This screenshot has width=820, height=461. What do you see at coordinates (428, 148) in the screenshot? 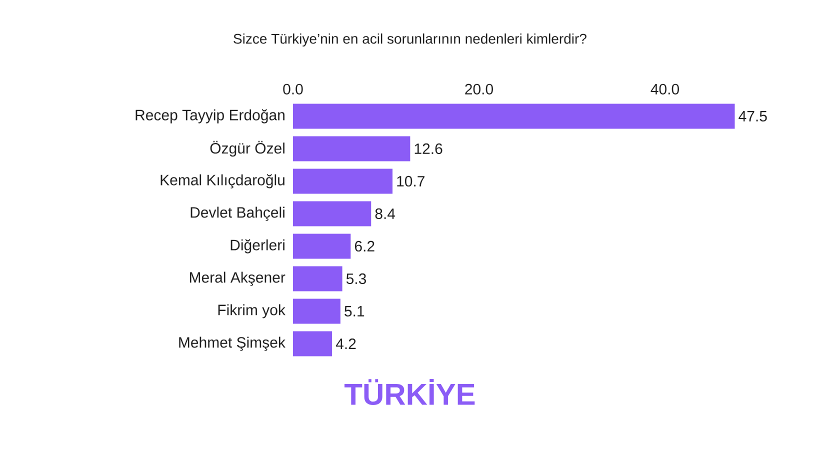
I see `data-label: 12.6` at bounding box center [428, 148].